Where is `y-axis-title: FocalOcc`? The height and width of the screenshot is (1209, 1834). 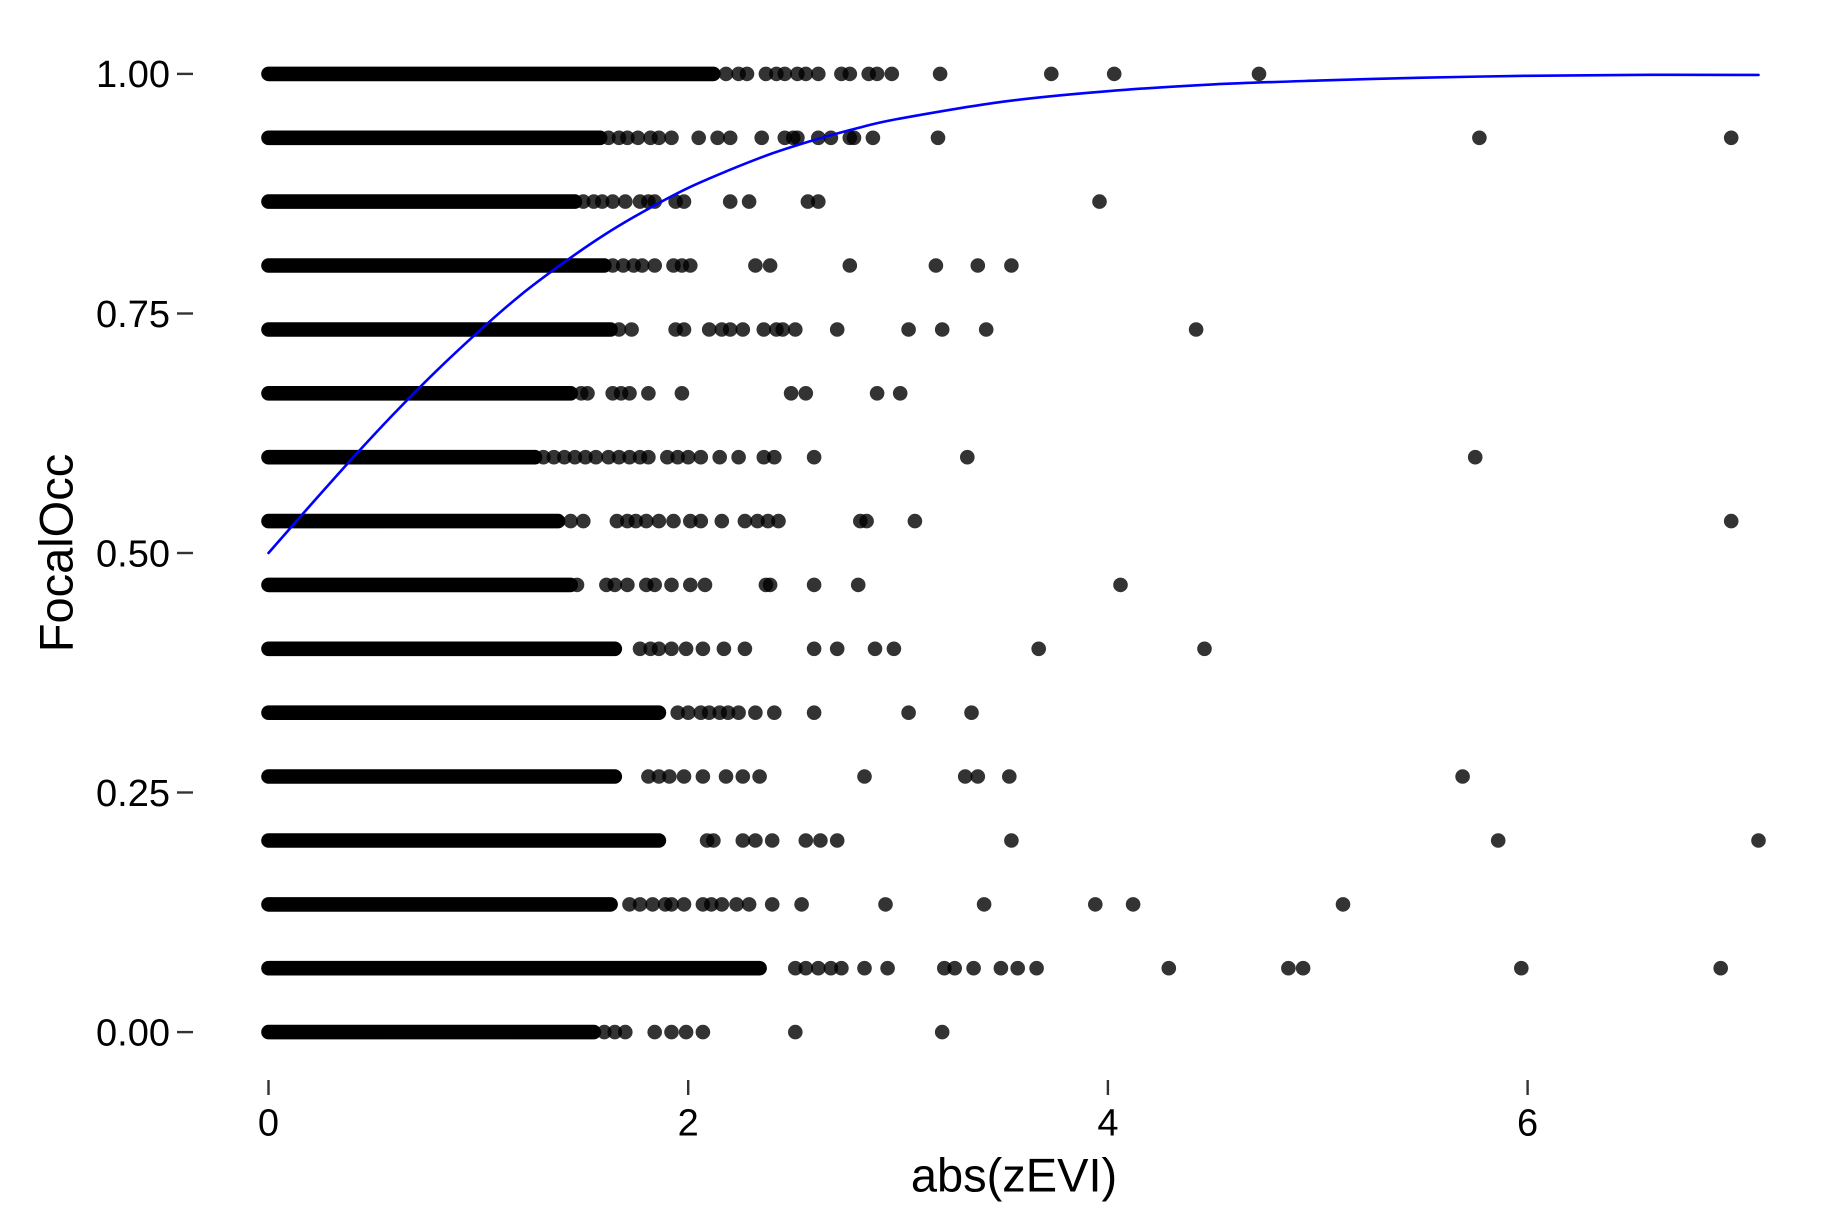
y-axis-title: FocalOcc is located at coordinates (55, 553).